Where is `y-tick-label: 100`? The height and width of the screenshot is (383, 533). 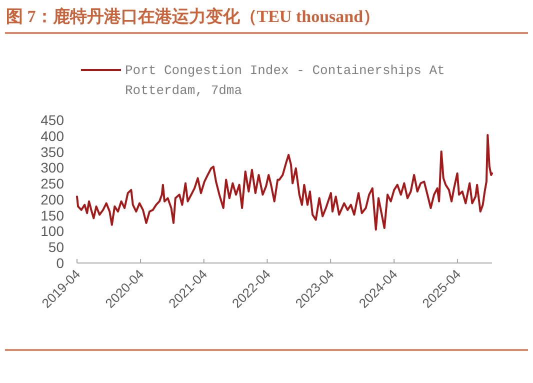
y-tick-label: 100 is located at coordinates (52, 231).